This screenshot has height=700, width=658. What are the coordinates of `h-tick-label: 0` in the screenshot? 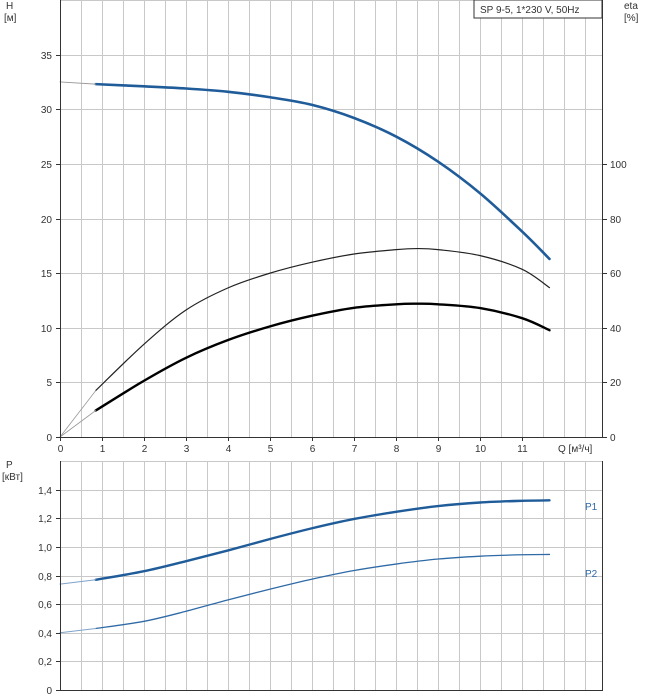 It's located at (49, 438).